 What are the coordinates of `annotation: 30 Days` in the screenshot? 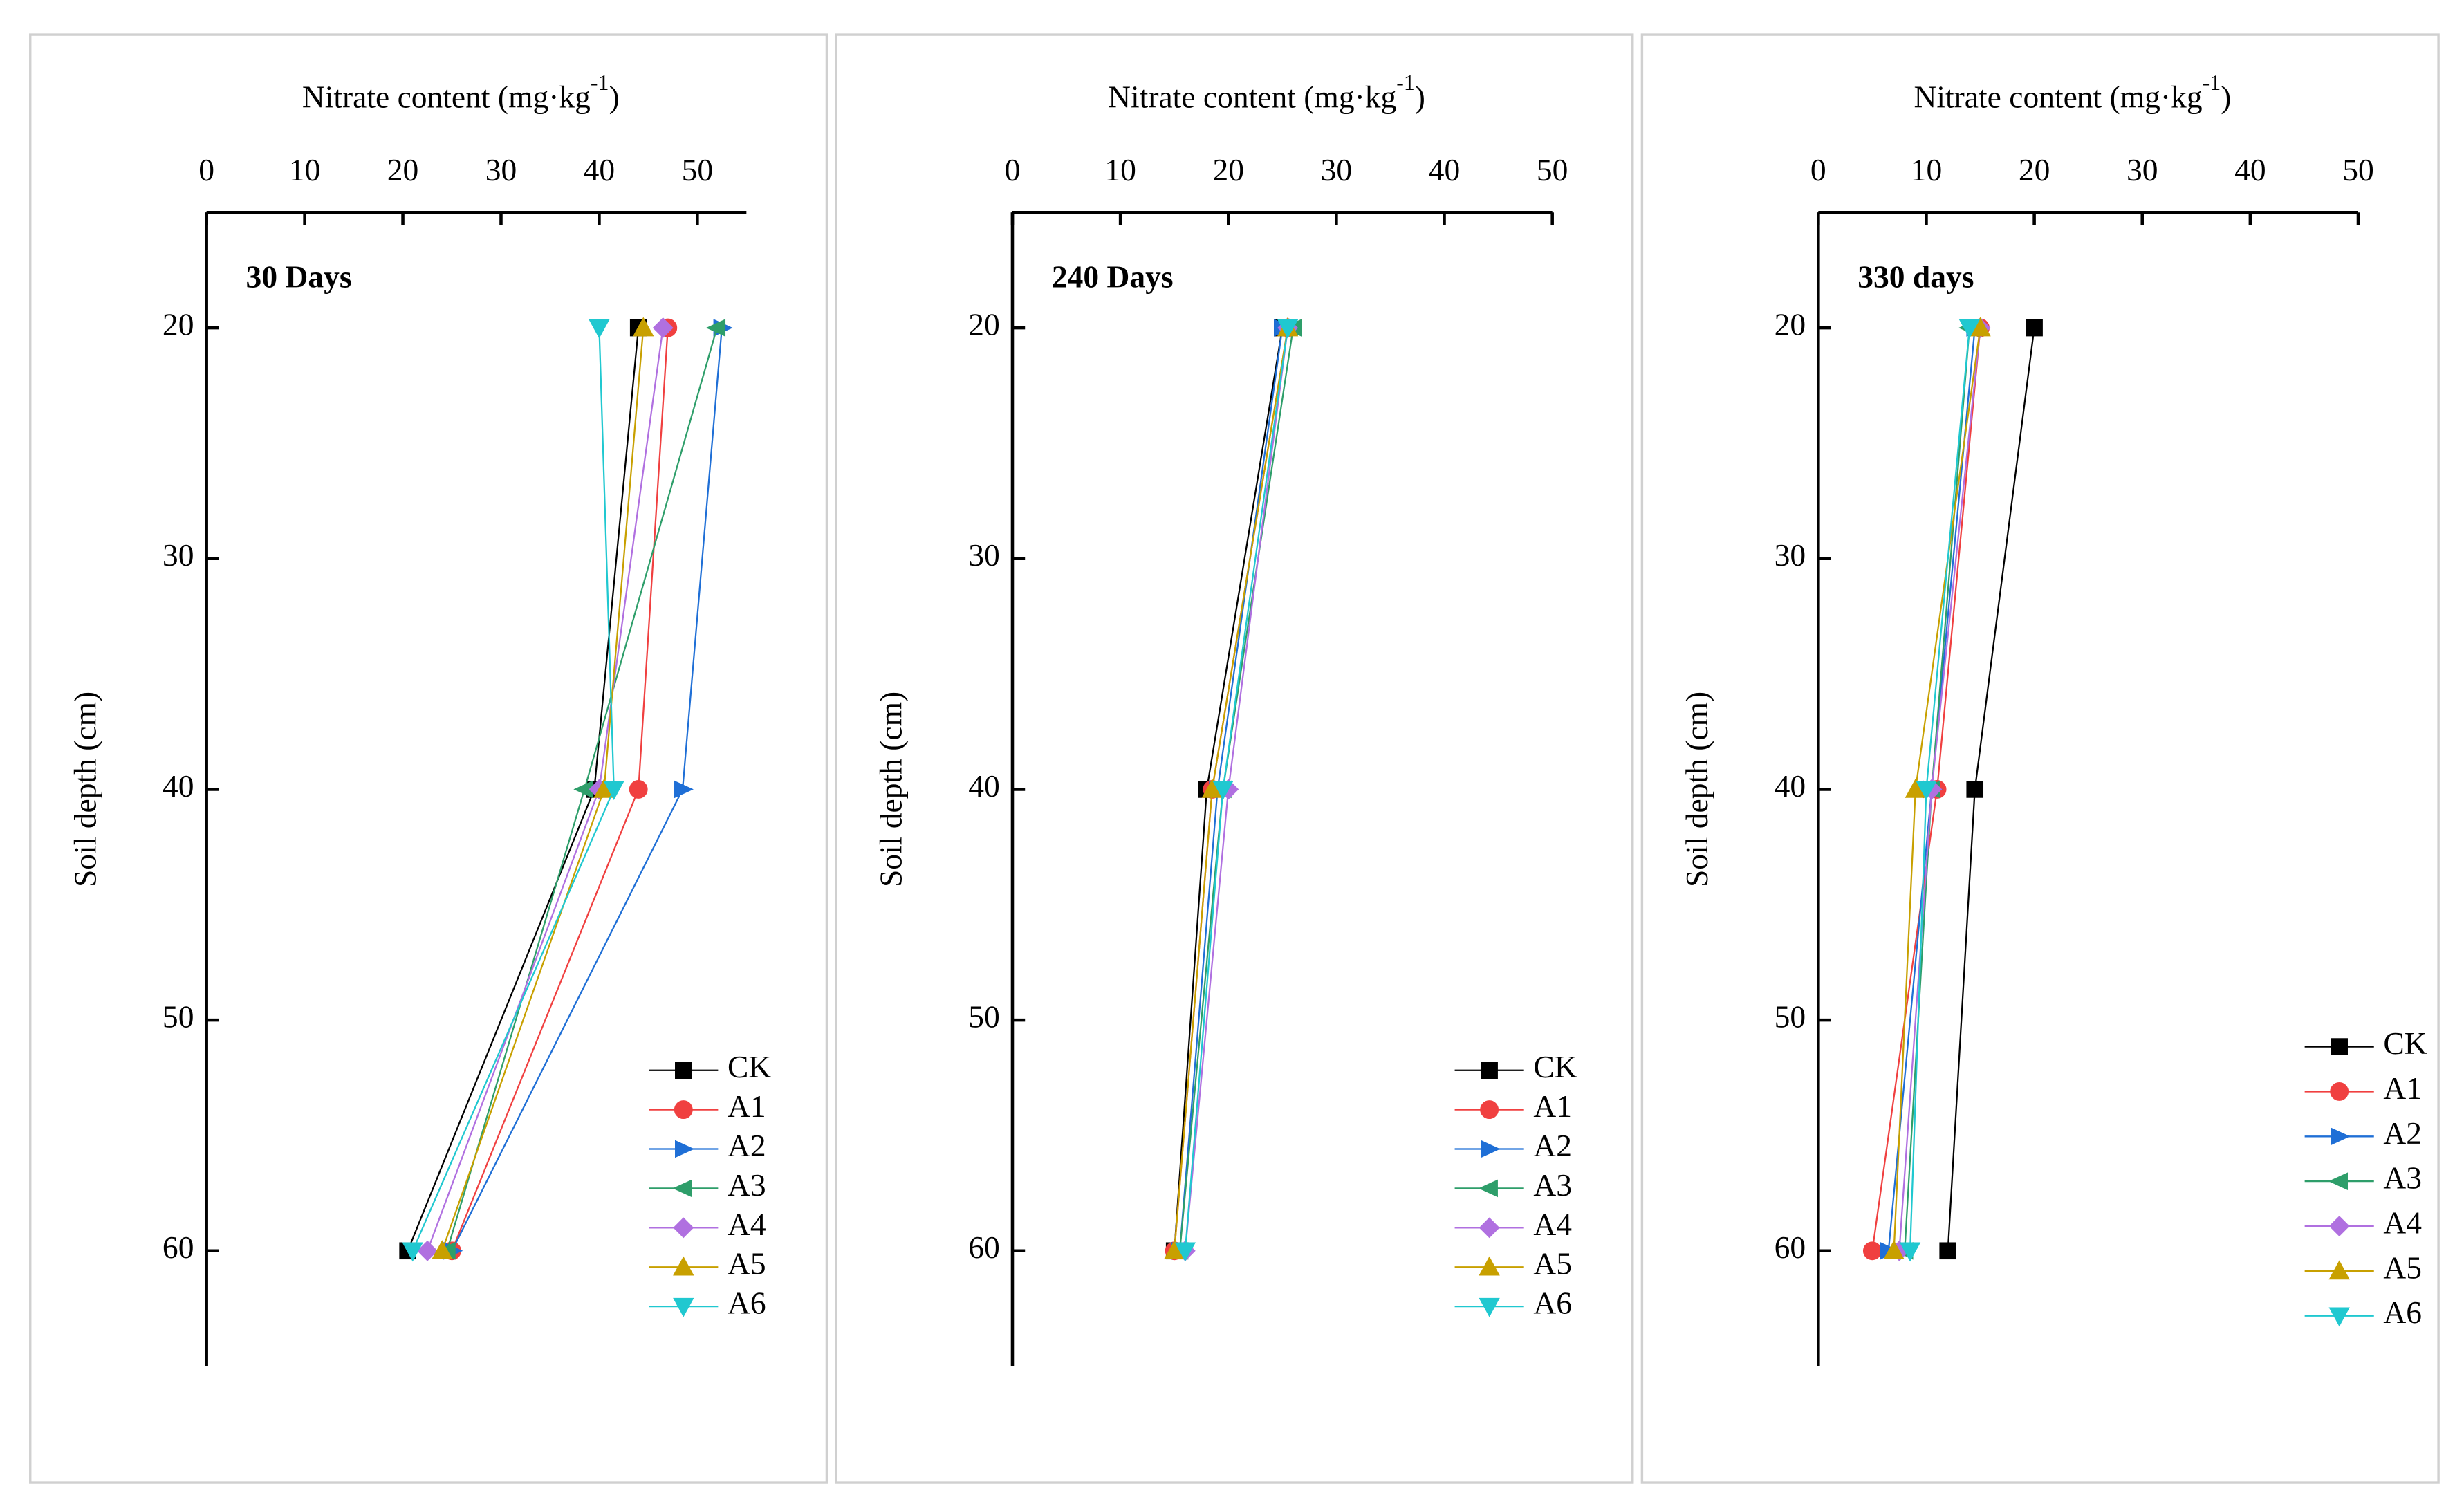 It's located at (299, 277).